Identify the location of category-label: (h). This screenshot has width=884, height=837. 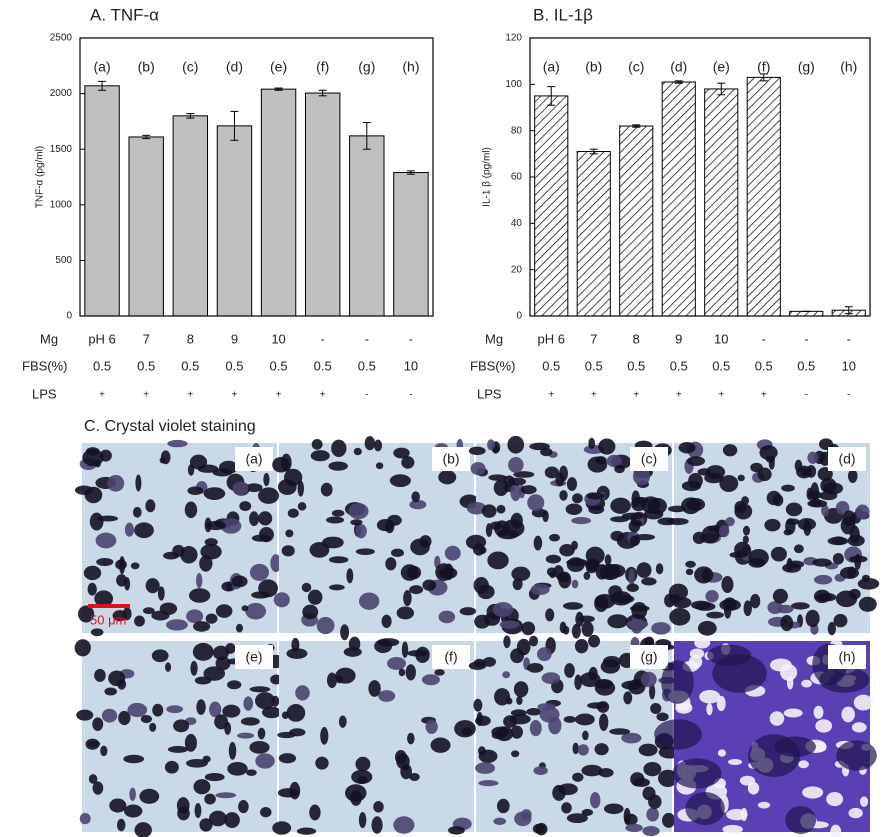
(410, 67).